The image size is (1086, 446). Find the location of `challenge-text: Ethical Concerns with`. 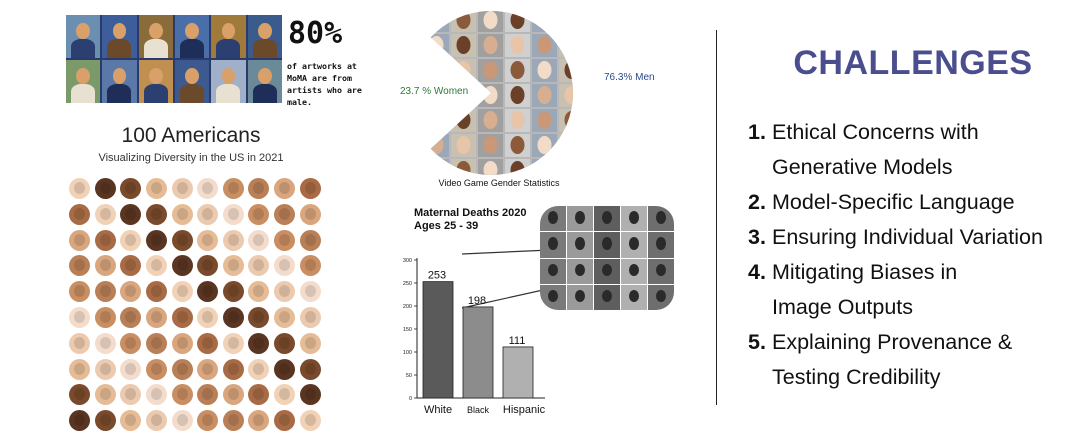

challenge-text: Ethical Concerns with is located at coordinates (875, 132).